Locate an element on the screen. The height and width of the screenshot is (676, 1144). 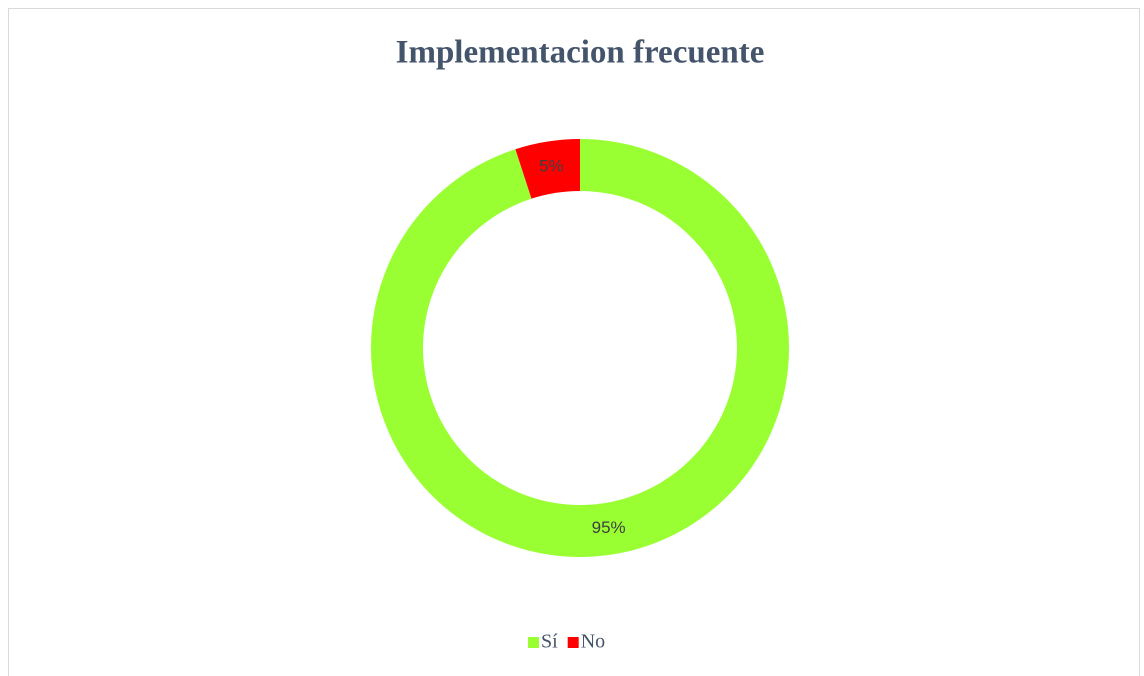
legend-label: Sí is located at coordinates (549, 642).